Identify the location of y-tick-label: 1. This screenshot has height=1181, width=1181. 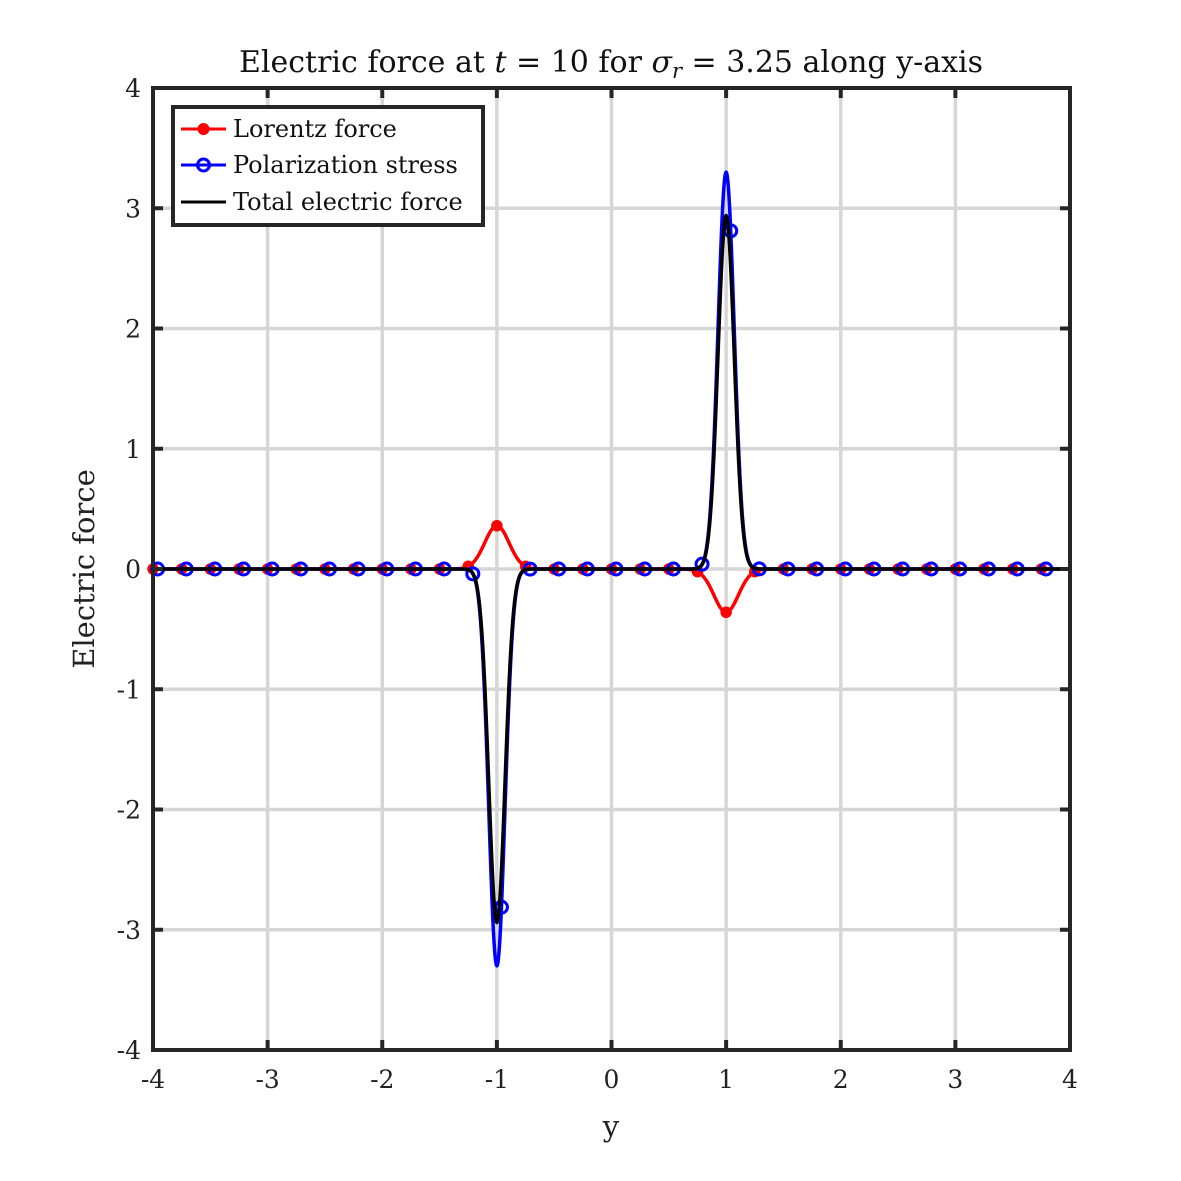
(133, 449).